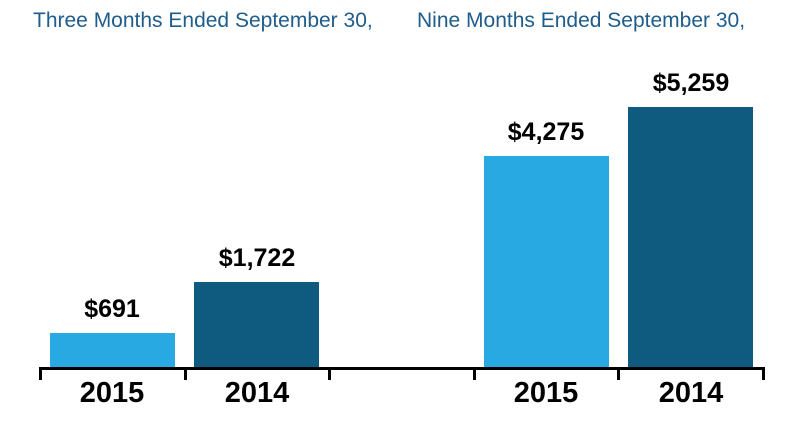 The image size is (800, 439). What do you see at coordinates (257, 258) in the screenshot?
I see `bar-value-label-three-months-2014: $1,722` at bounding box center [257, 258].